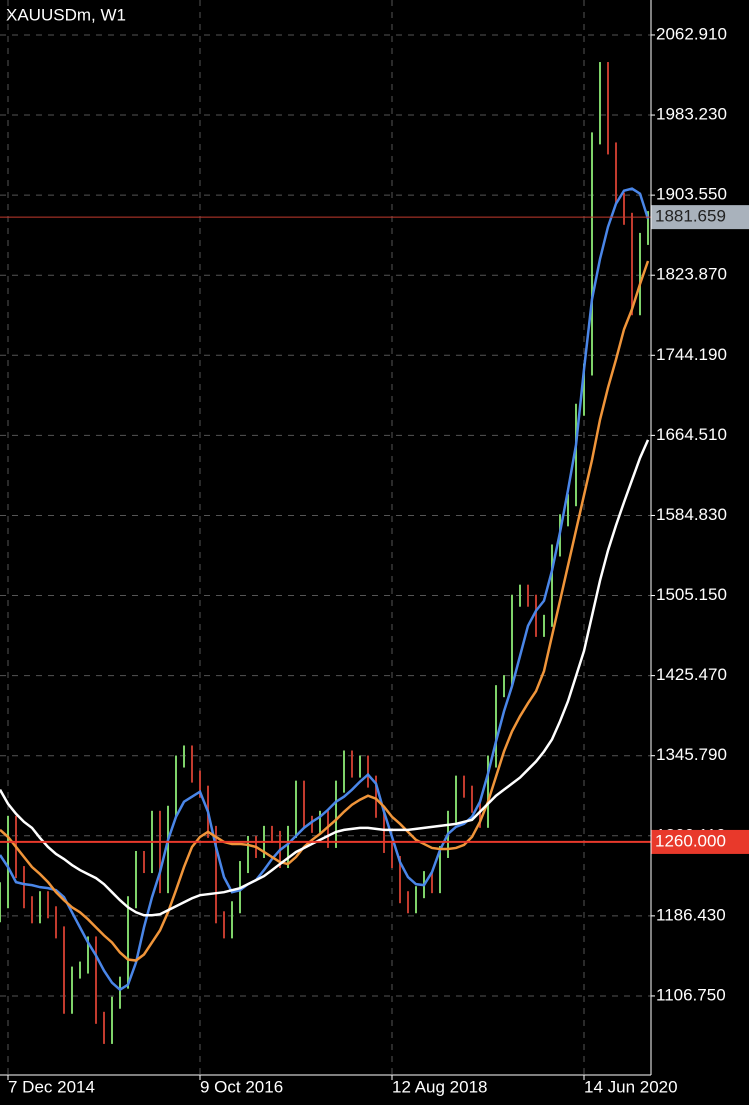 This screenshot has height=1105, width=749. Describe the element at coordinates (691, 354) in the screenshot. I see `y-tick-label: 1744.190` at that location.